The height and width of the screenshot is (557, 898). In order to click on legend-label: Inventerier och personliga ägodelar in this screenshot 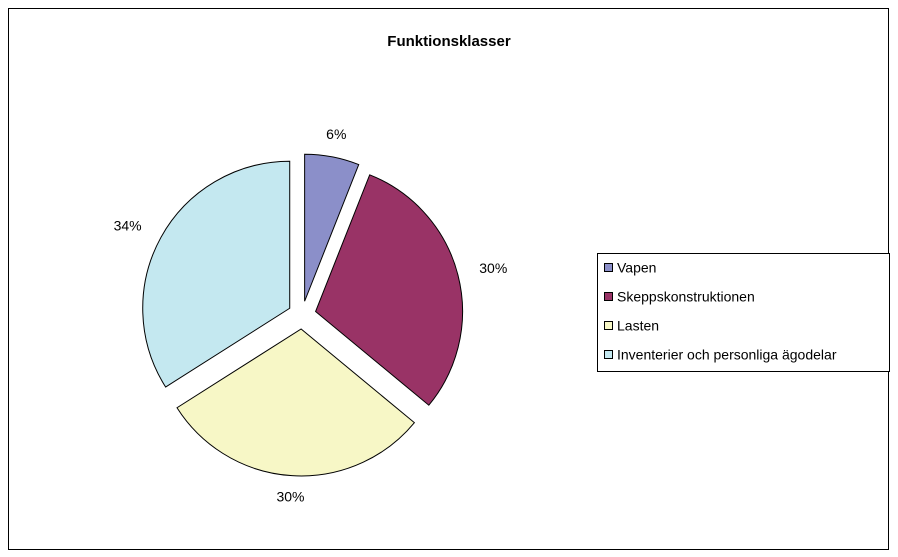, I will do `click(727, 355)`.